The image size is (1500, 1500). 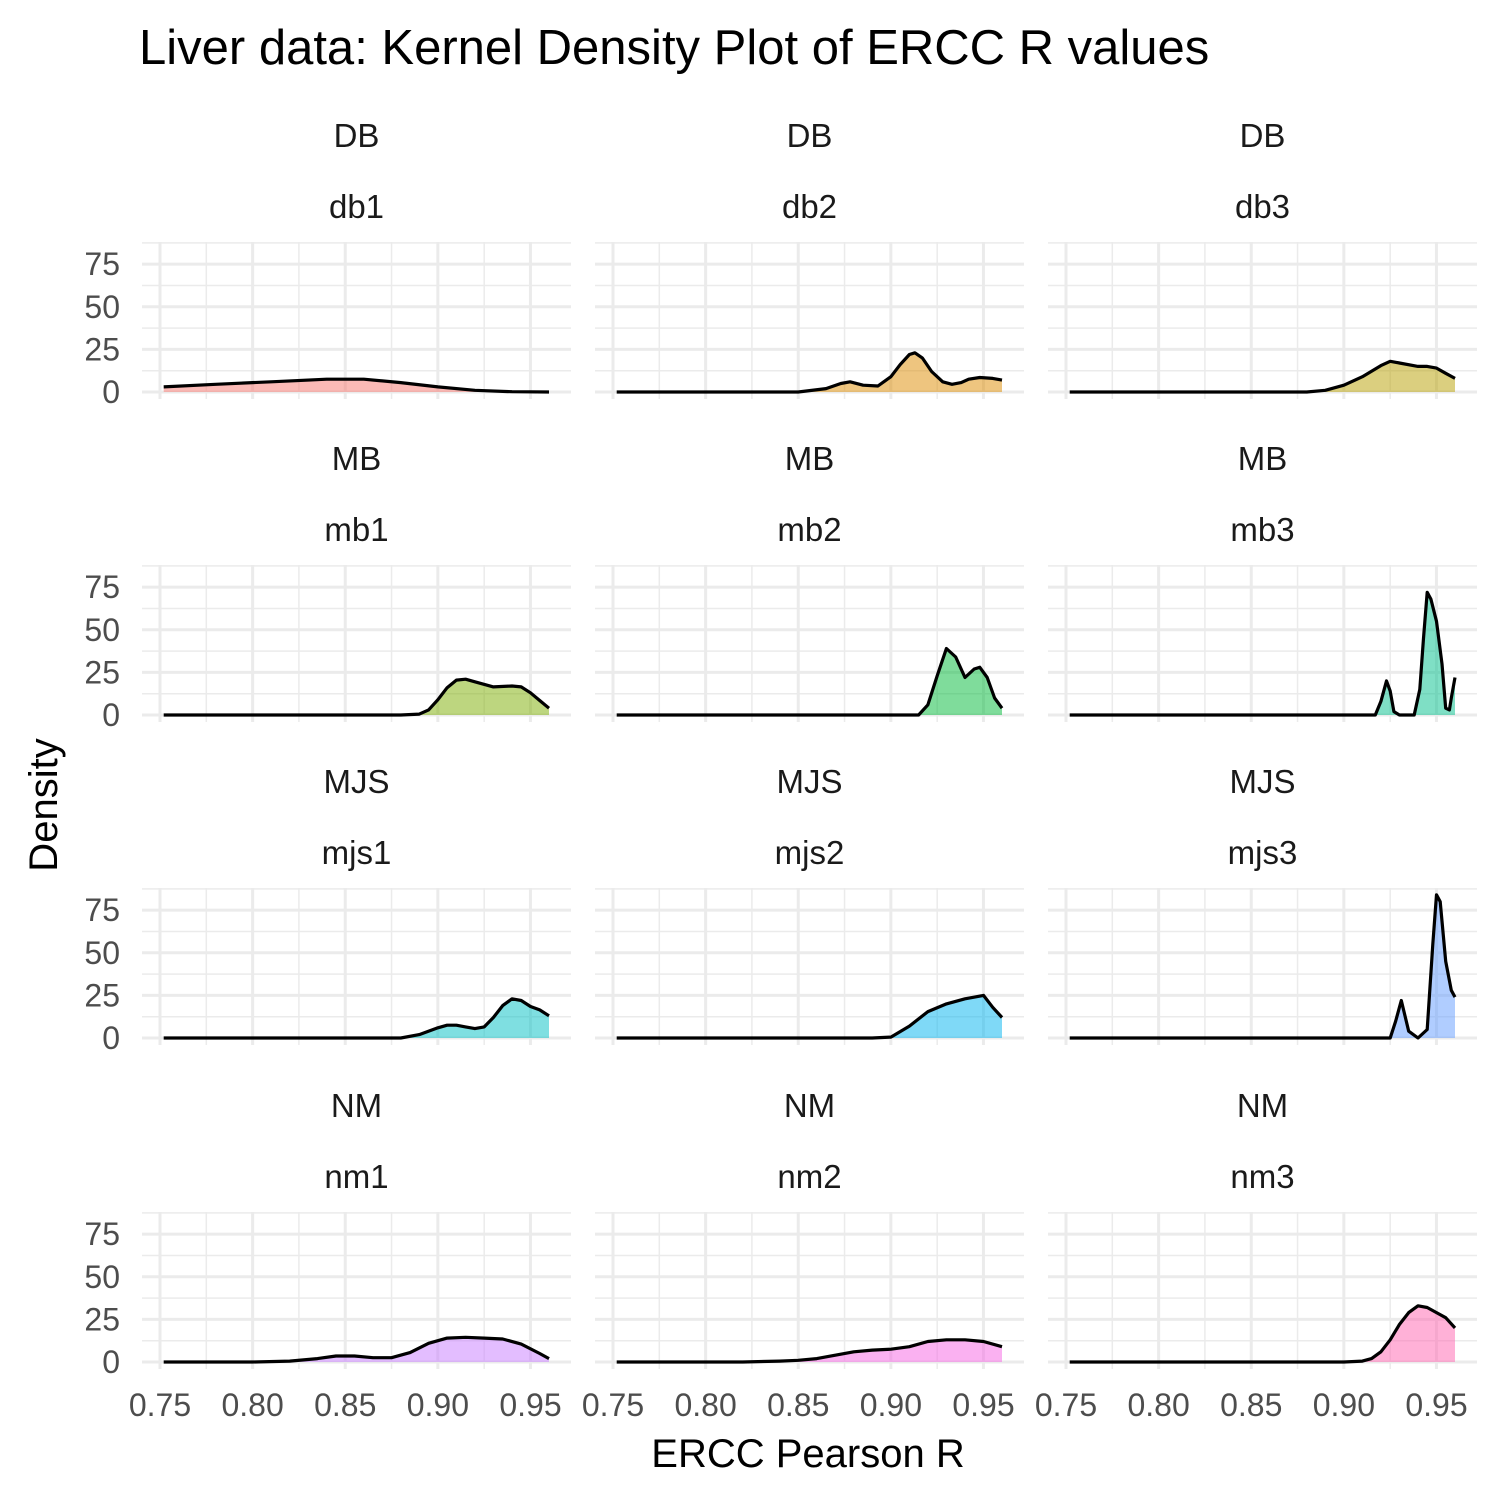 What do you see at coordinates (327, 586) in the screenshot?
I see `facet-panel: MB mb1 0 25 50 75` at bounding box center [327, 586].